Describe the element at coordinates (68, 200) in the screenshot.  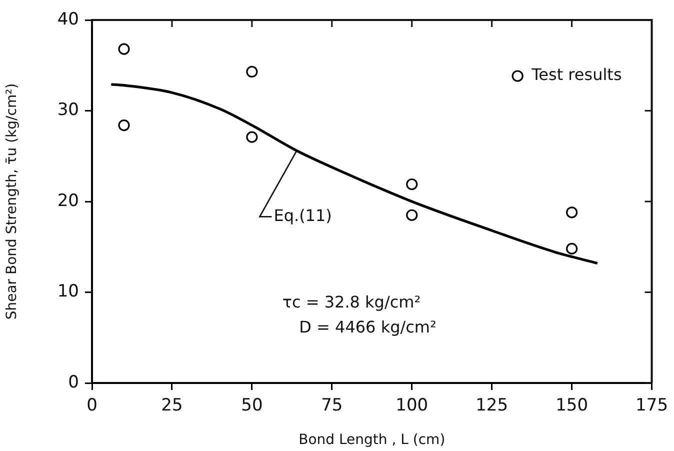
I see `y-tick-label: 20` at that location.